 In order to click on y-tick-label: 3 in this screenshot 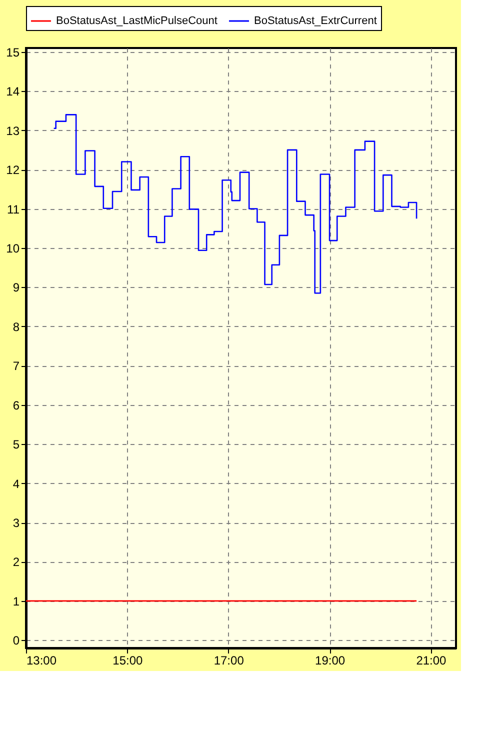, I will do `click(16, 523)`.